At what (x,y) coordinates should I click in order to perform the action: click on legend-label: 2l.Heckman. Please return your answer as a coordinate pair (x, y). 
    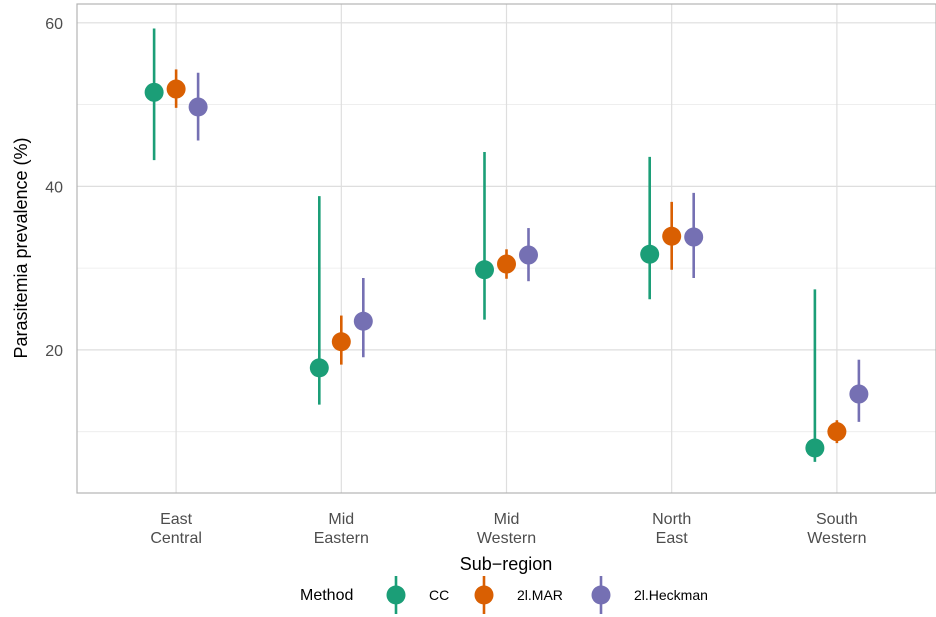
    Looking at the image, I should click on (671, 595).